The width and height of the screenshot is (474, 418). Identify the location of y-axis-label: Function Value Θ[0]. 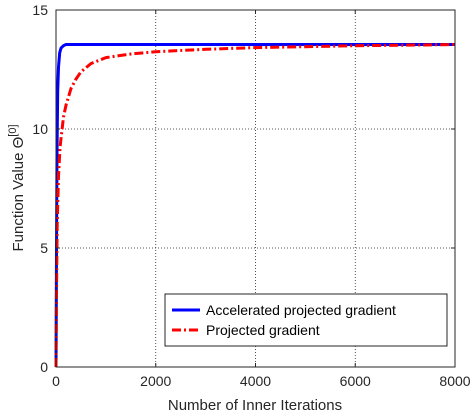
(17, 187).